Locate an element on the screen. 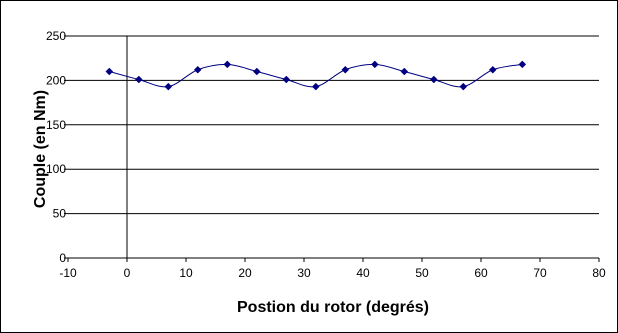  y-tick-label: 150 is located at coordinates (56, 125).